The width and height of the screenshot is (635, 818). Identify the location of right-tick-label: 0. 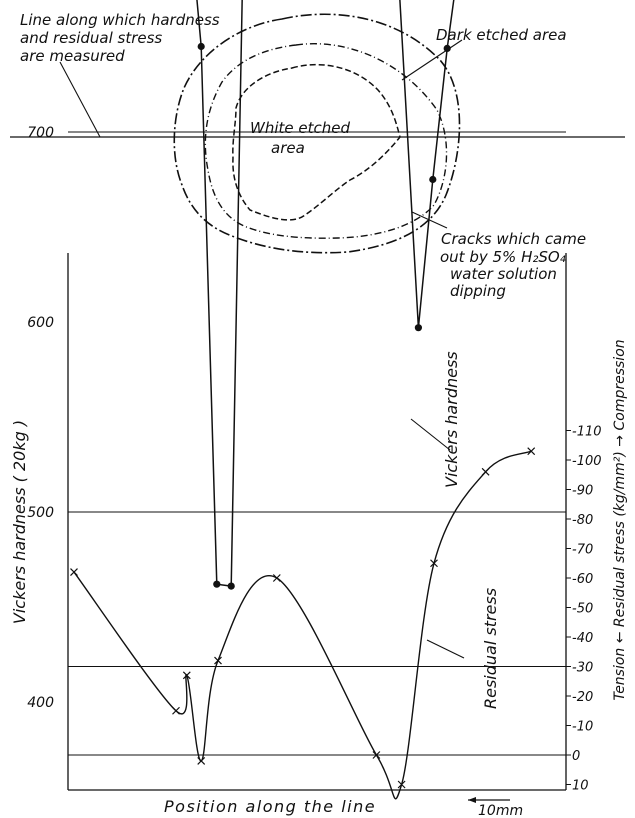
(576, 756).